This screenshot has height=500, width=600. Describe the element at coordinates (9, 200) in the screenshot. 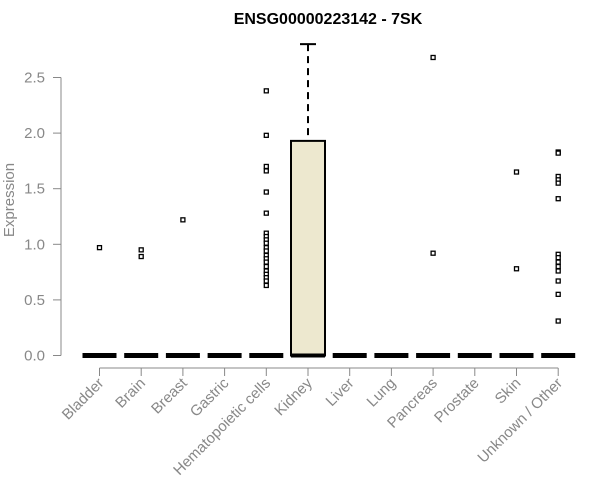

I see `y-axis-label: Expression` at that location.